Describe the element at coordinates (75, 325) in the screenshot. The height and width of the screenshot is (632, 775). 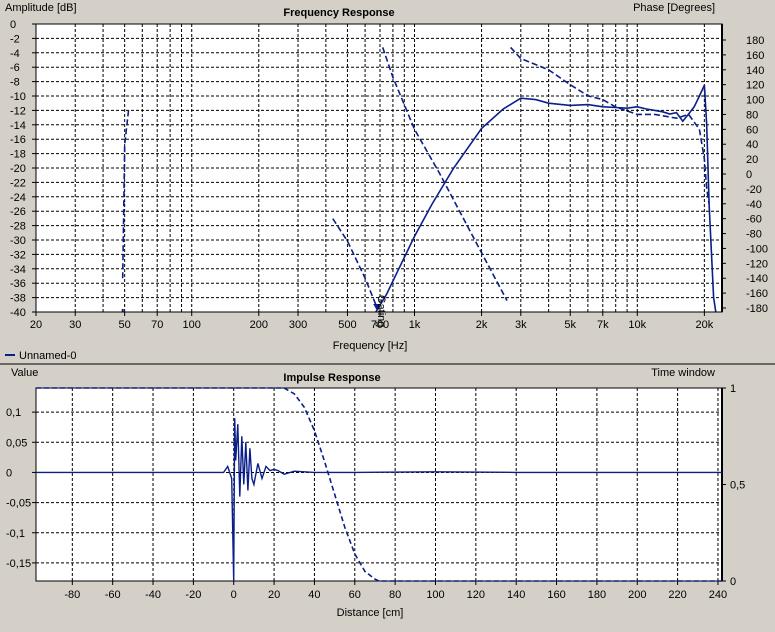
I see `frequency-tick-label: 30` at that location.